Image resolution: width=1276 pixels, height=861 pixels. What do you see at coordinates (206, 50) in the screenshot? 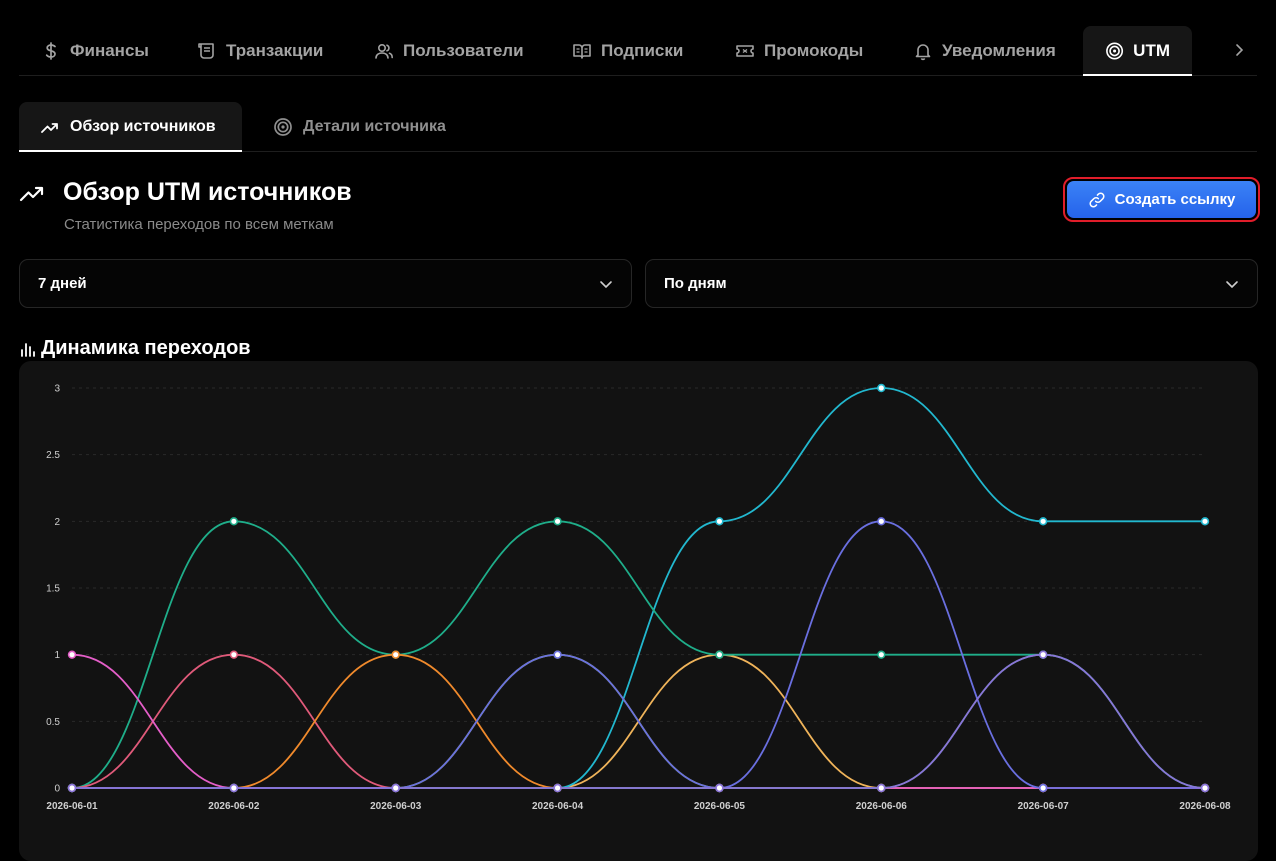
I see `receipt-icon` at bounding box center [206, 50].